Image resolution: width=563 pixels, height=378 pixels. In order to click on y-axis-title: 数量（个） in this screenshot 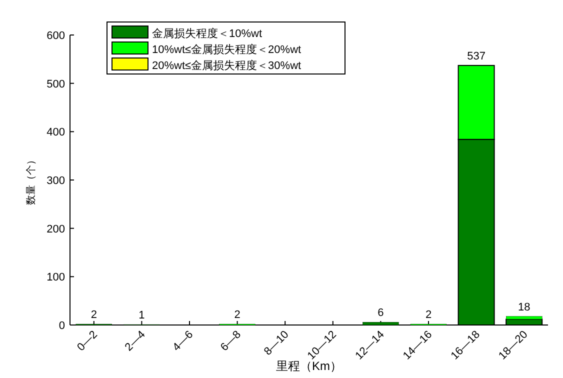, I will do `click(31, 180)`.